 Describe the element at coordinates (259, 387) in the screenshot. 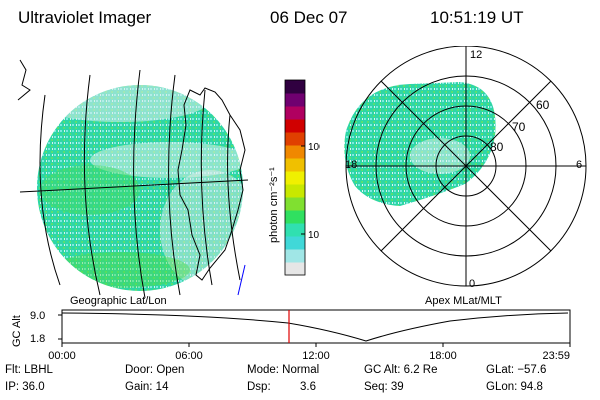

I see `dsp-label: Dsp:` at that location.